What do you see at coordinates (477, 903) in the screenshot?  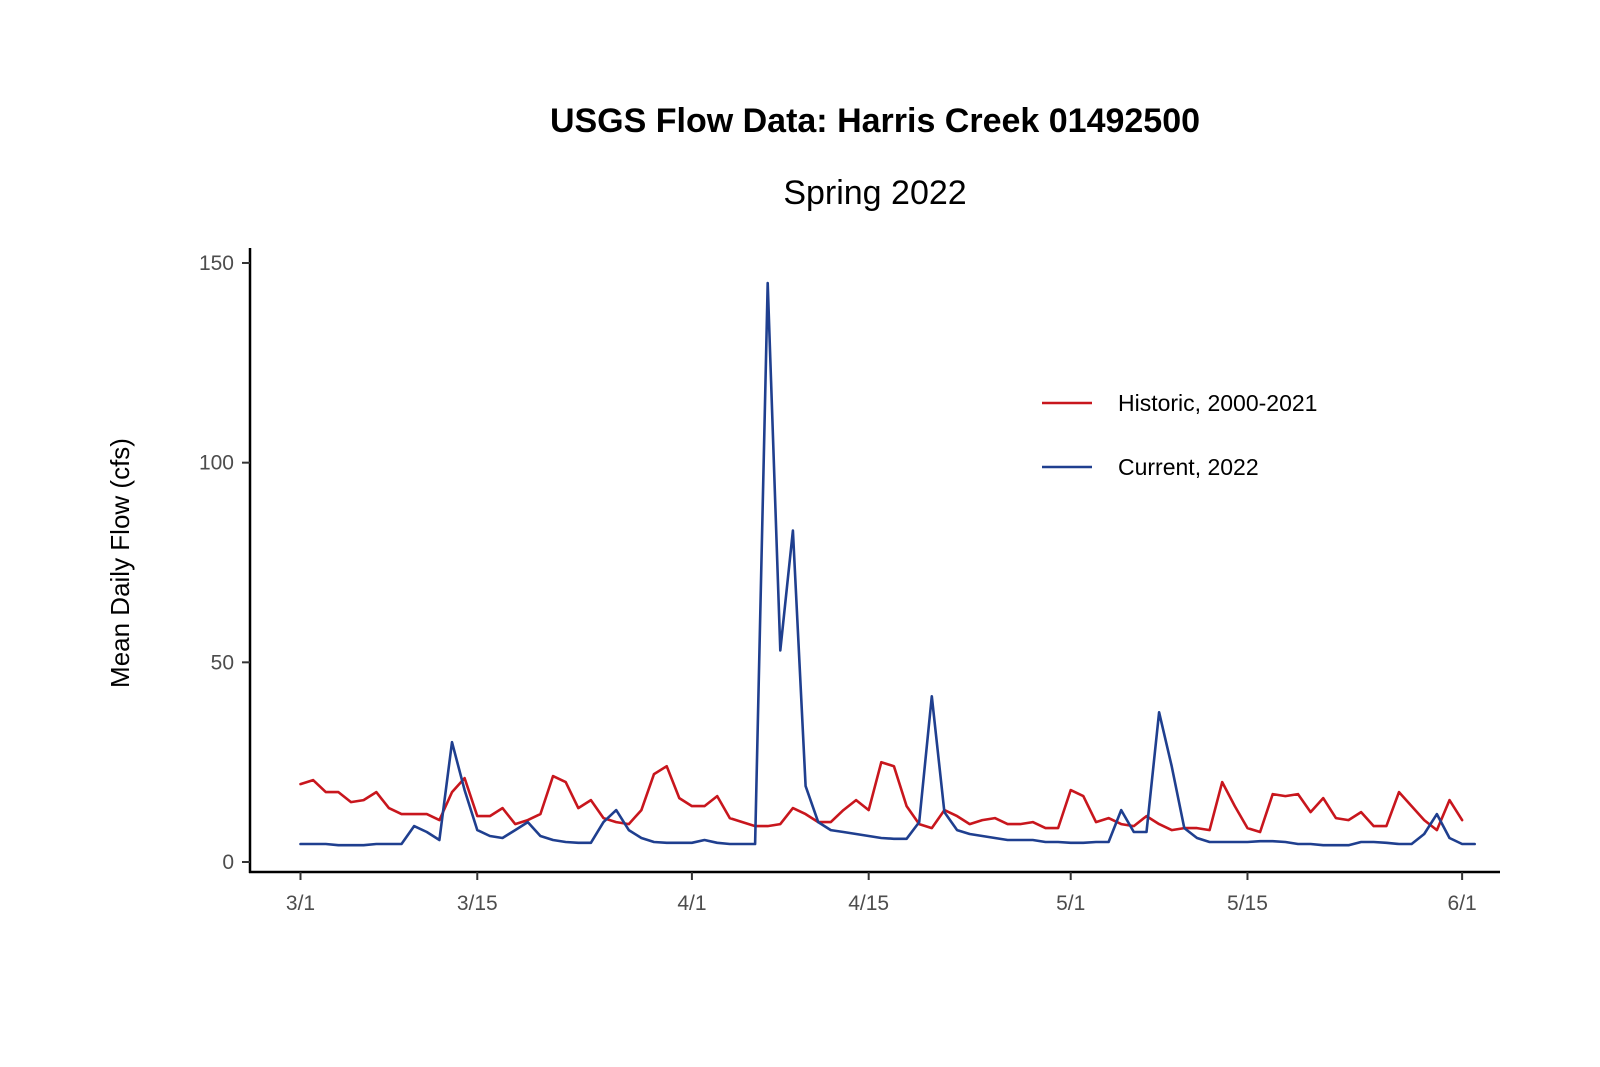 I see `x-tick-label: 3/15` at bounding box center [477, 903].